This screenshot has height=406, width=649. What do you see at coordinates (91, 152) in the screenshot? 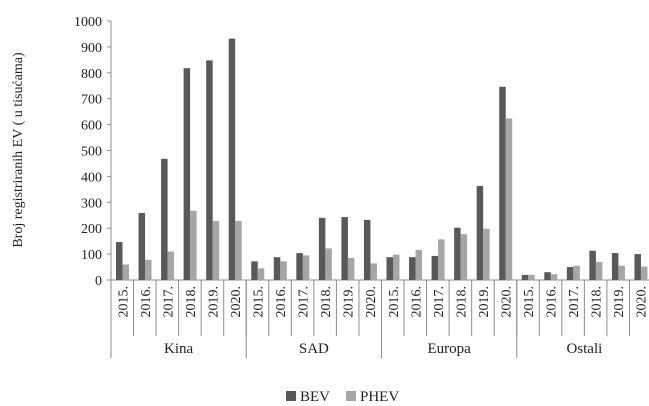
I see `y-tick-label: 500` at bounding box center [91, 152].